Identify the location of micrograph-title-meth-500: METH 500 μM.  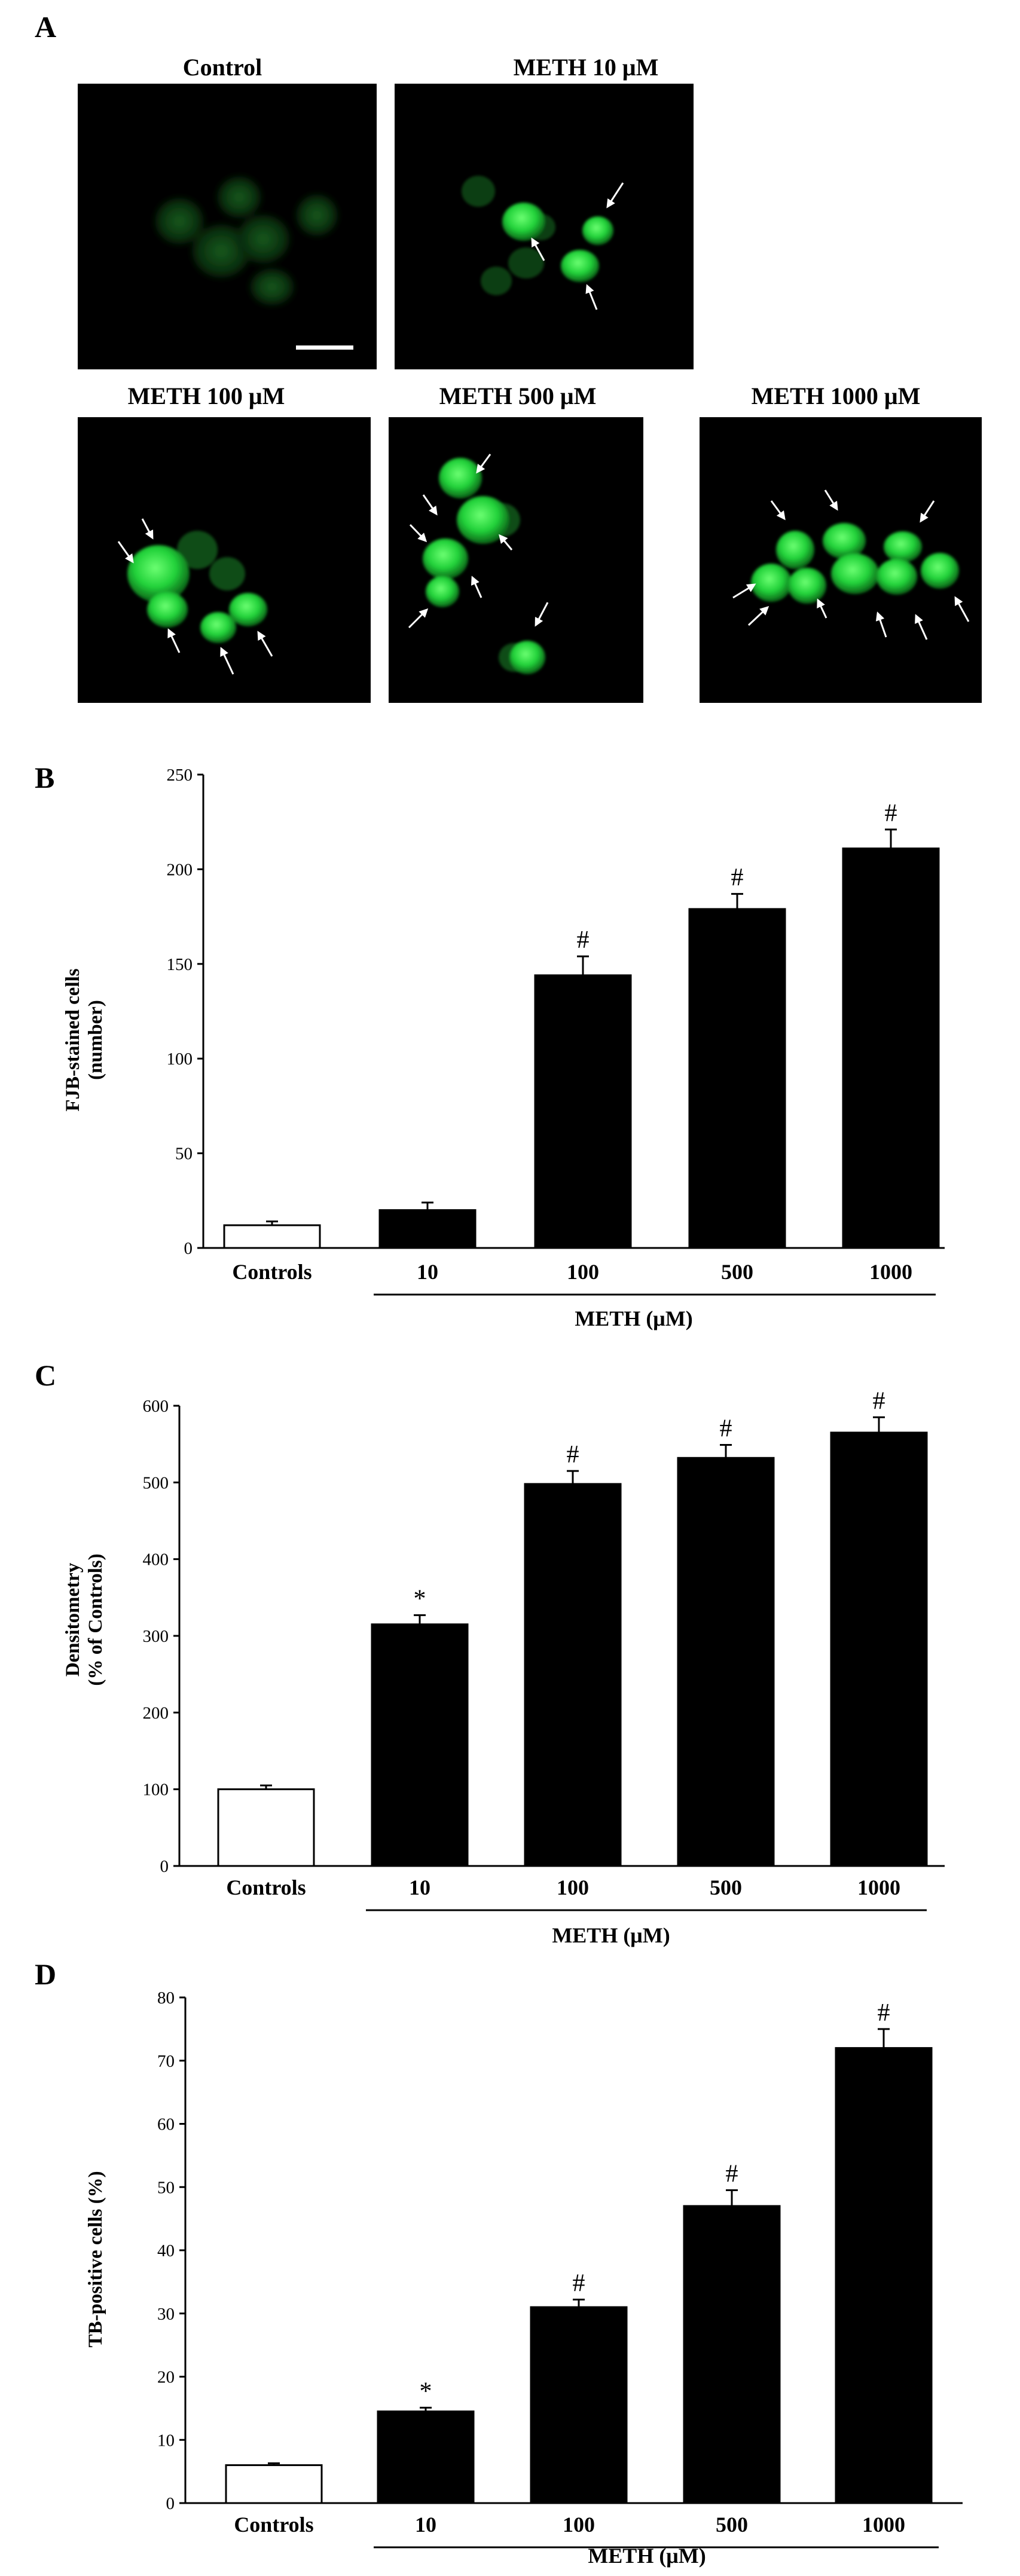
(518, 396).